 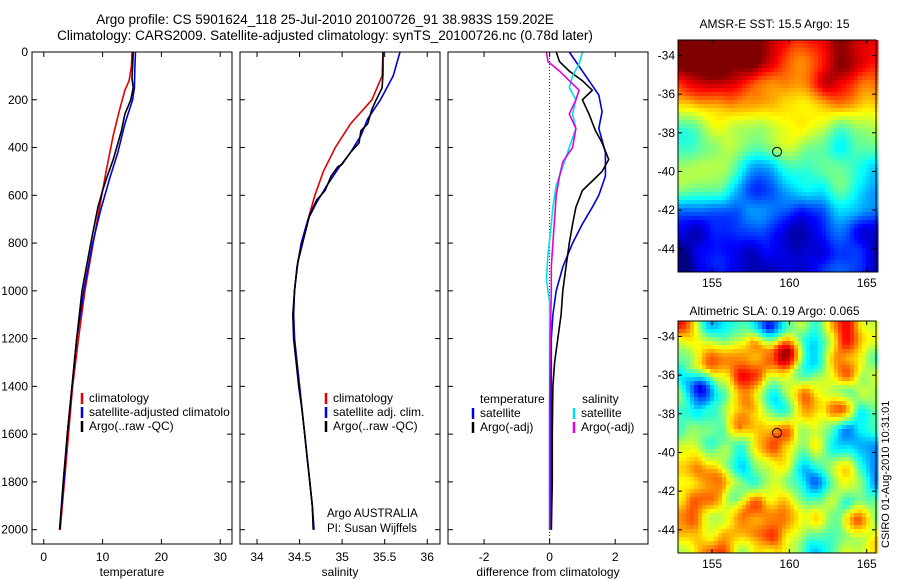 What do you see at coordinates (563, 291) in the screenshot?
I see `series-line-salinity-argo-adj-` at bounding box center [563, 291].